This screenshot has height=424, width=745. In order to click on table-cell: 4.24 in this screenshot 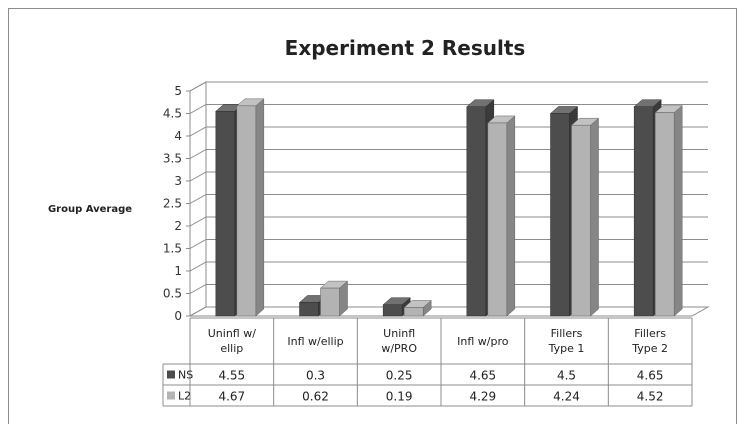, I will do `click(566, 397)`.